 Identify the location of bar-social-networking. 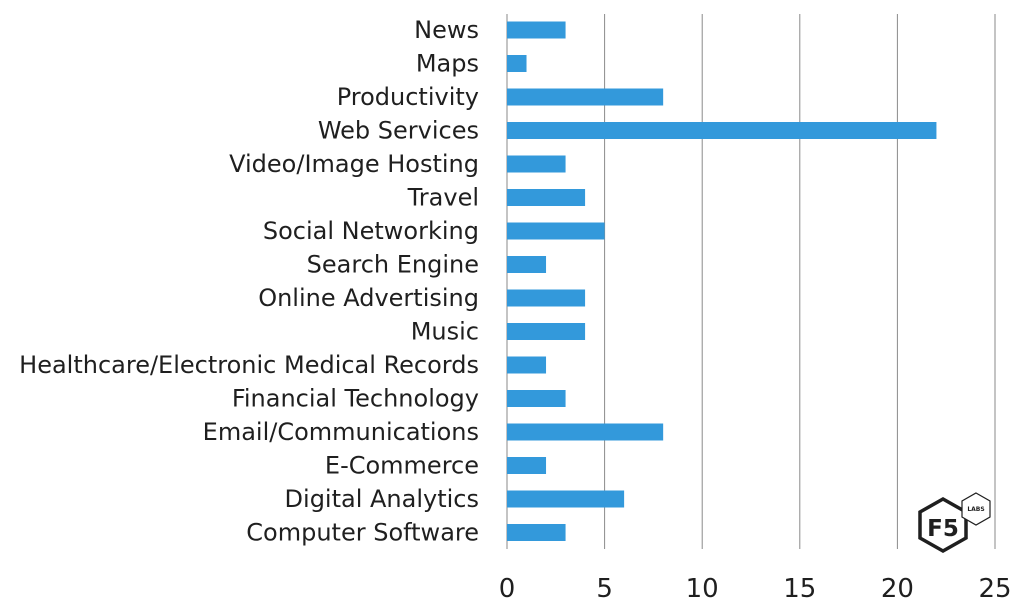
(556, 231).